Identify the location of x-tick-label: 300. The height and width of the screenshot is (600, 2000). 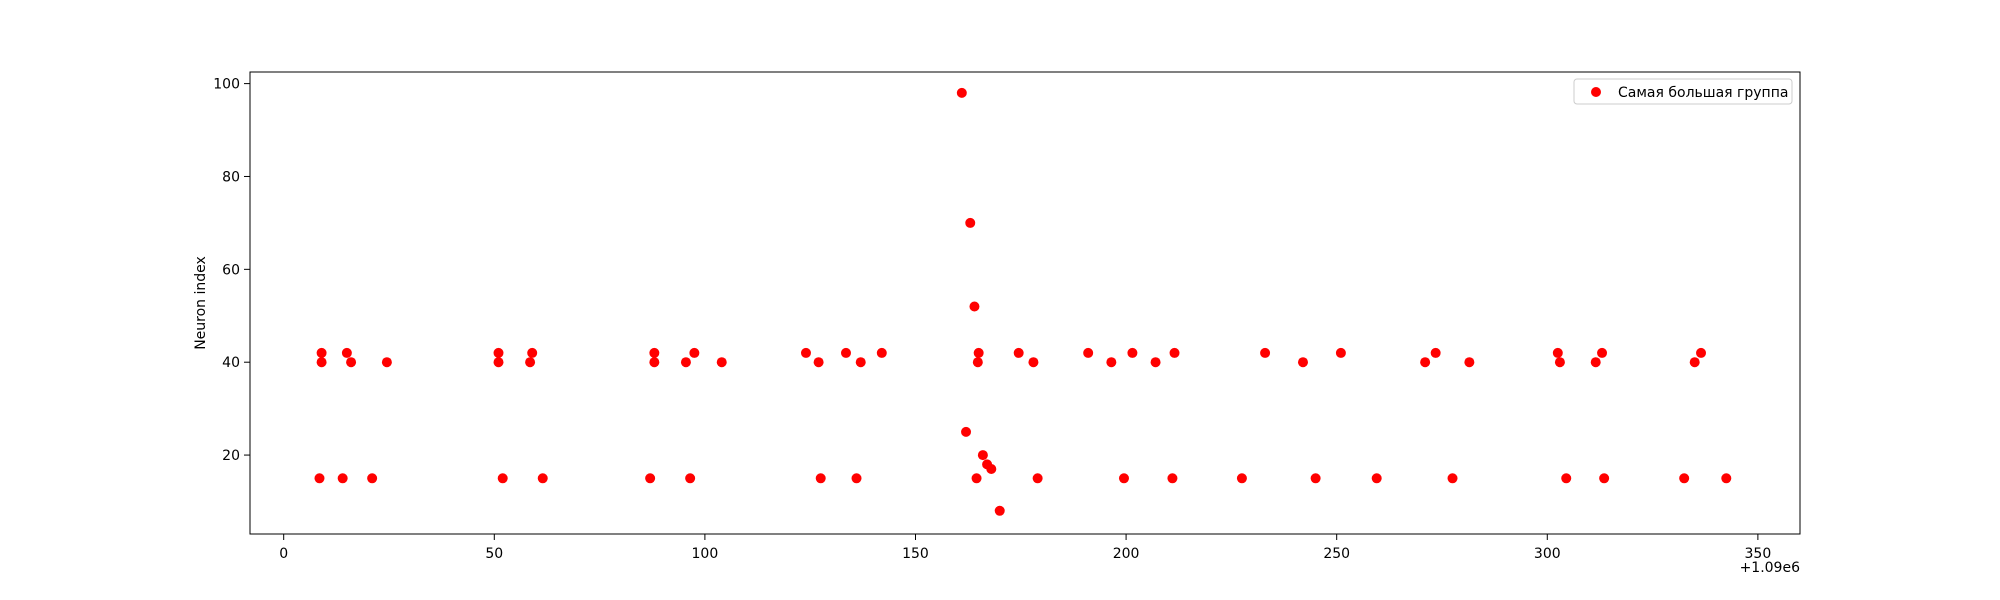
(1547, 554).